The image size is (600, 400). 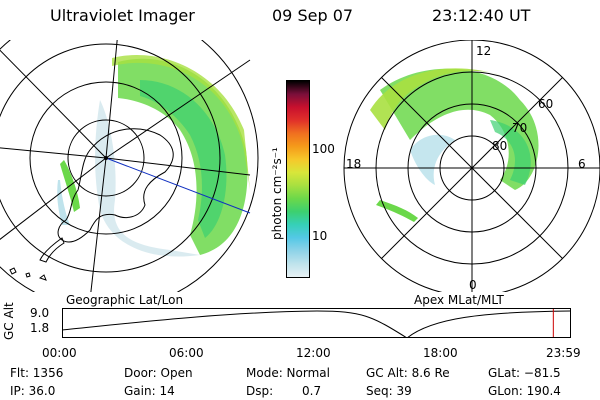 What do you see at coordinates (63, 202) in the screenshot?
I see `geo-aurora-haze-left` at bounding box center [63, 202].